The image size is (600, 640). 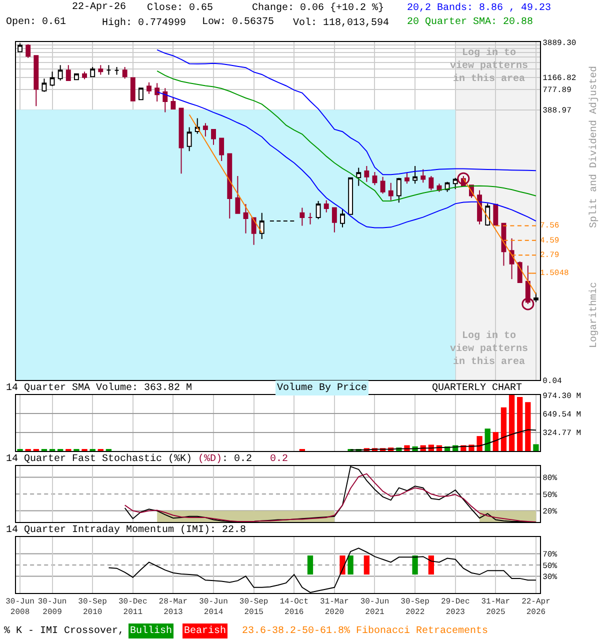 What do you see at coordinates (294, 607) in the screenshot?
I see `x-tick-label: 14-Oct 2016` at bounding box center [294, 607].